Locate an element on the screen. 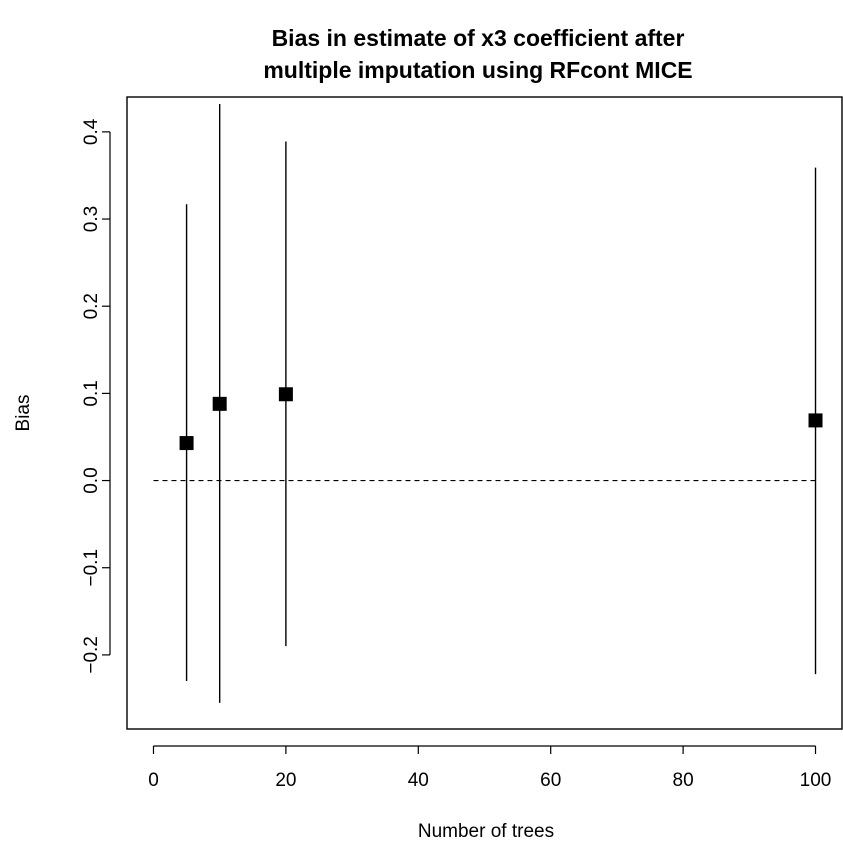 This screenshot has height=848, width=843. x-tick-label: 0 is located at coordinates (153, 780).